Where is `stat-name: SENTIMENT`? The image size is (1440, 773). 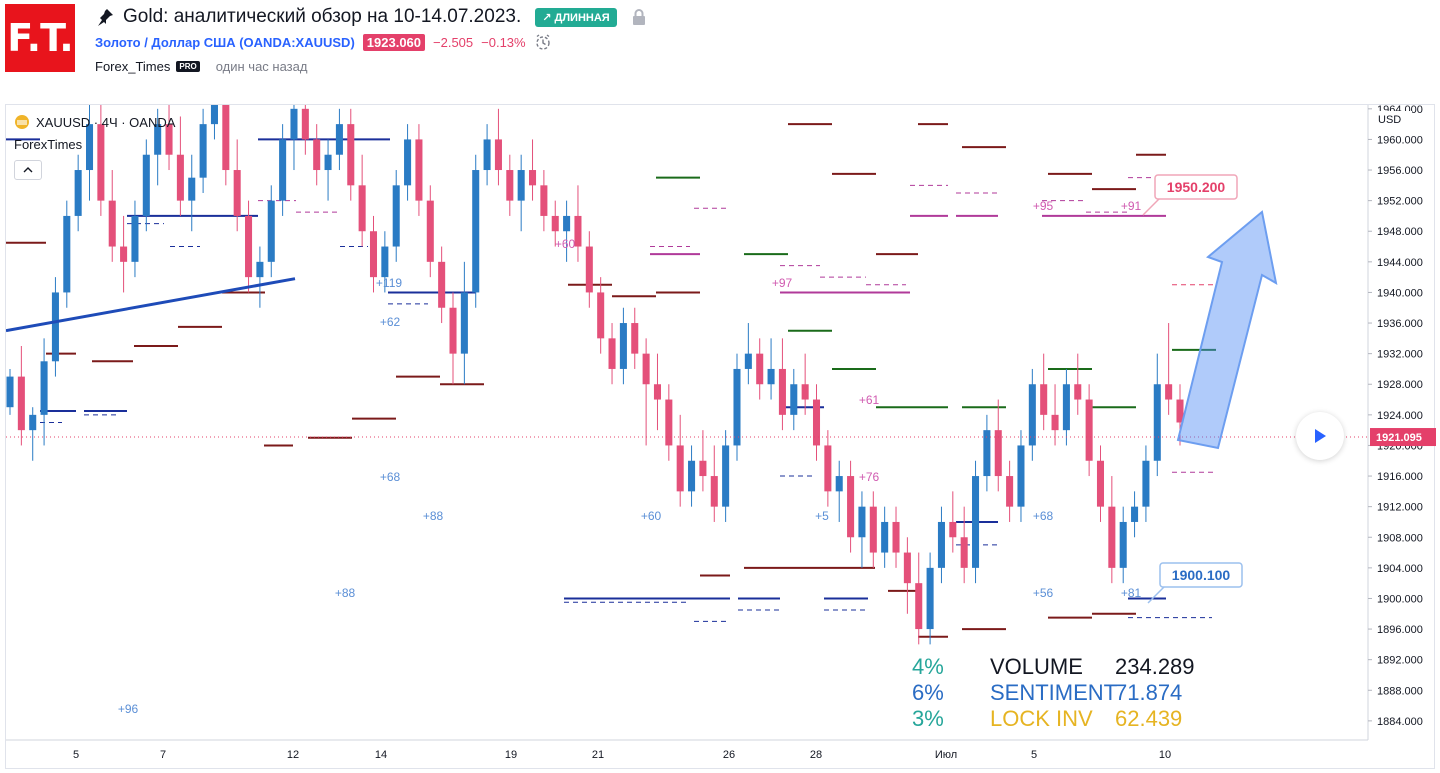 stat-name: SENTIMENT is located at coordinates (1054, 692).